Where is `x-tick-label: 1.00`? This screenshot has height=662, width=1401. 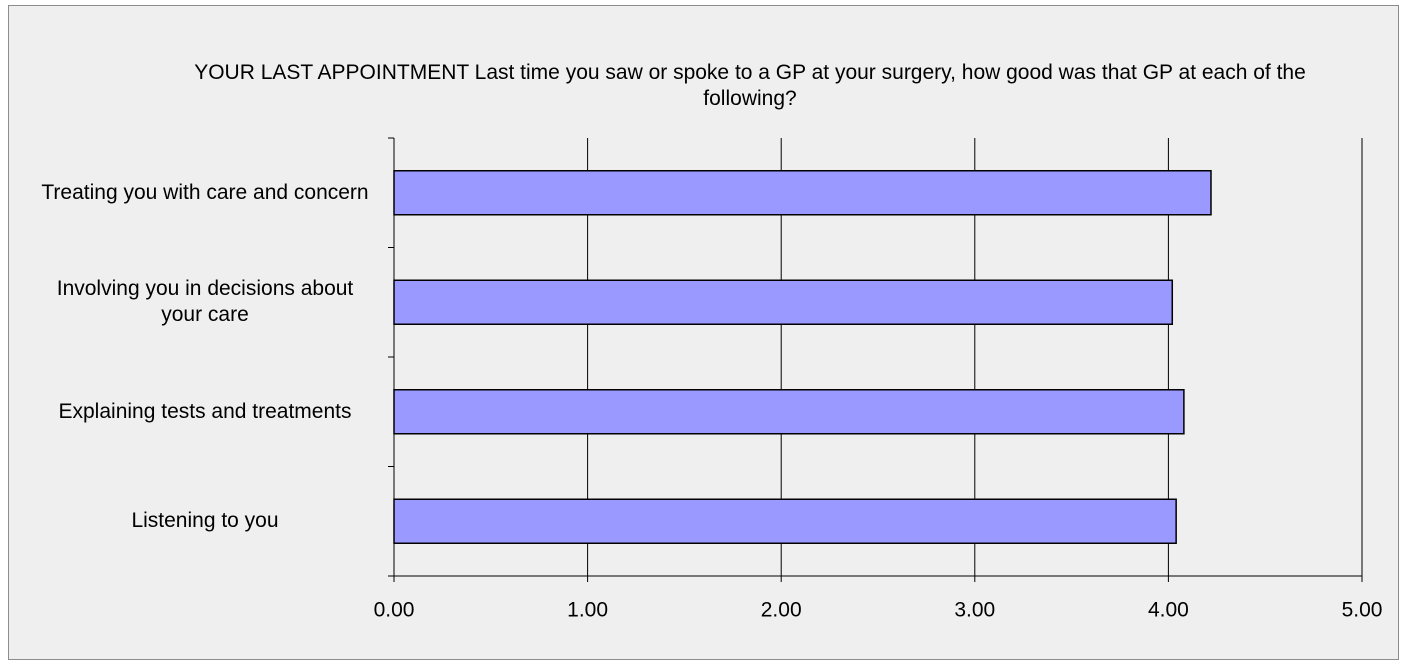 x-tick-label: 1.00 is located at coordinates (587, 610).